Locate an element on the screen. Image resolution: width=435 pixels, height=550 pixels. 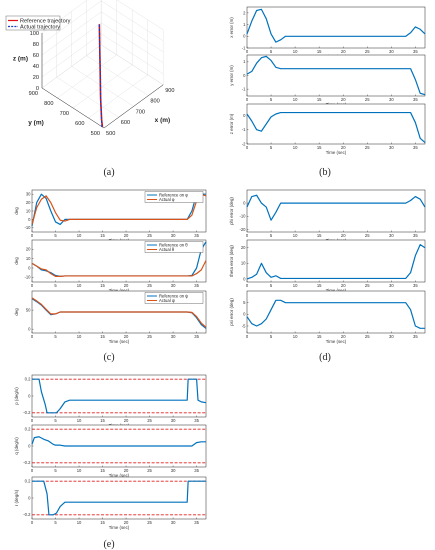
caption-e: (e) is located at coordinates (108, 544).